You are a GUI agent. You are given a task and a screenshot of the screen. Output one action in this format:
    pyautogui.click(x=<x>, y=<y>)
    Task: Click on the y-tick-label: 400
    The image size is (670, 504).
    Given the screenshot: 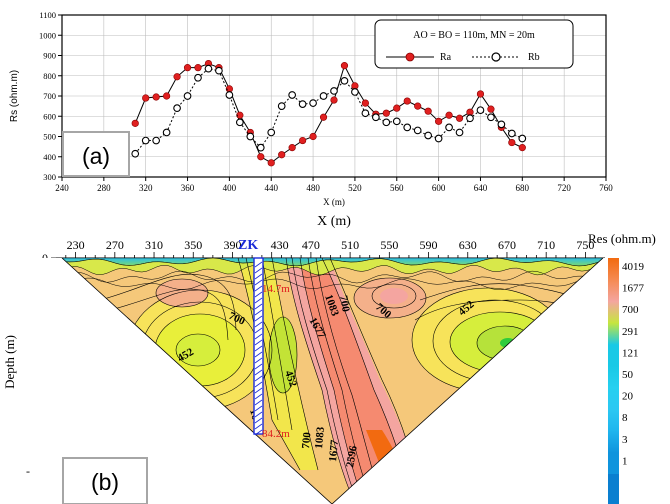 What is the action you would take?
    pyautogui.click(x=49, y=157)
    